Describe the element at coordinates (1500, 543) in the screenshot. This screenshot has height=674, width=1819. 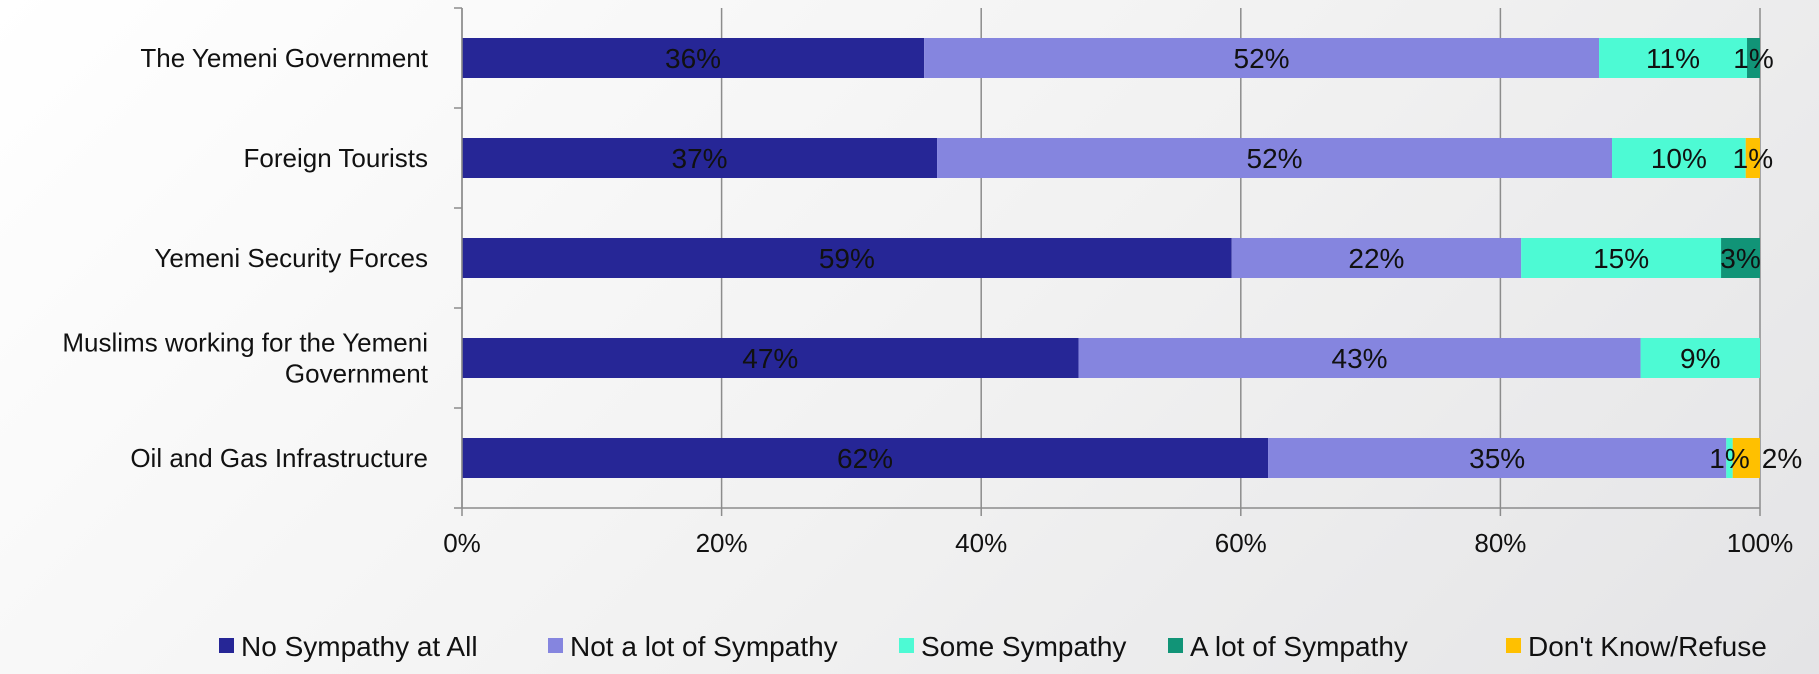
I see `x-tick-label: 80%` at that location.